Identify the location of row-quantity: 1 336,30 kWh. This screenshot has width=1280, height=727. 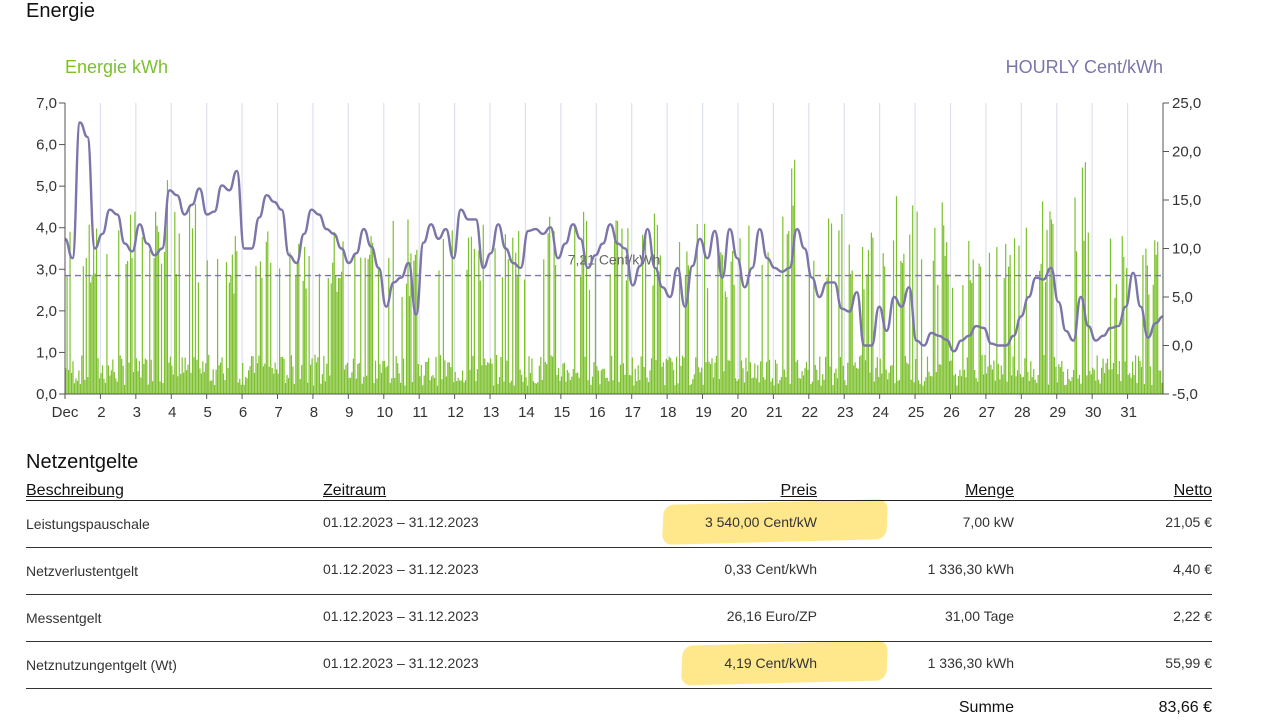
(915, 665).